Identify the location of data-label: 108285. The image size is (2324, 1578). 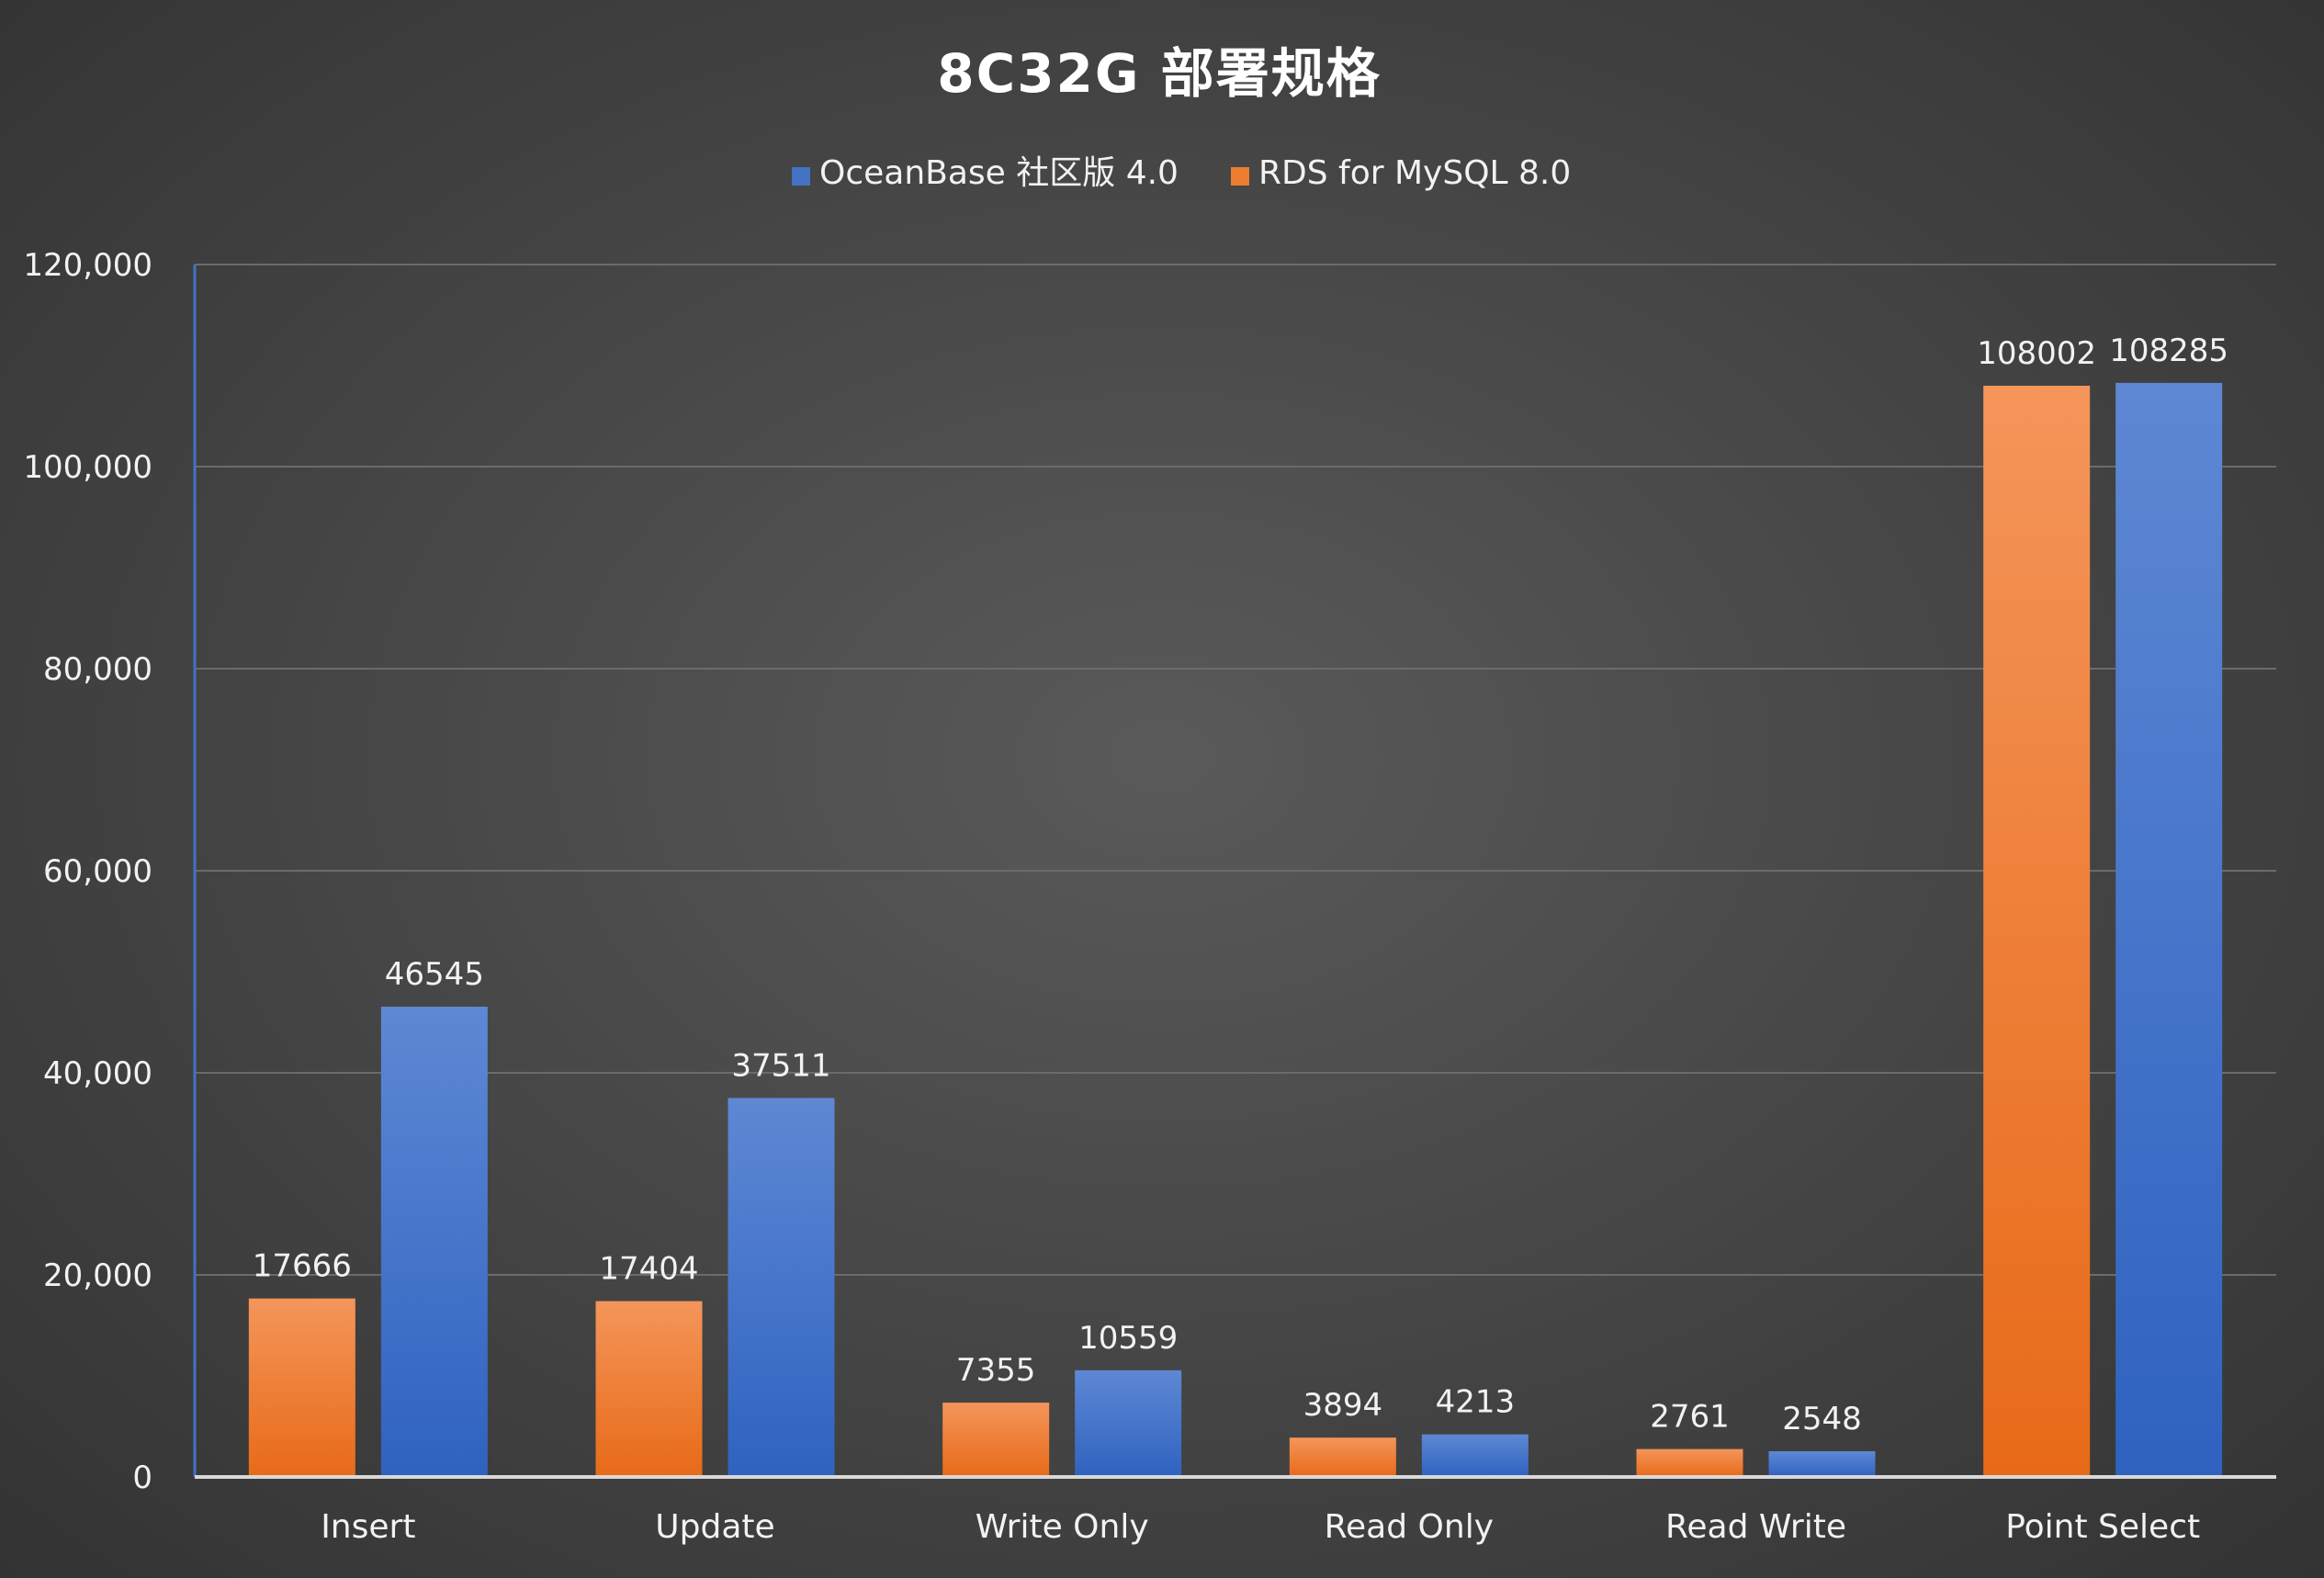
(2168, 351).